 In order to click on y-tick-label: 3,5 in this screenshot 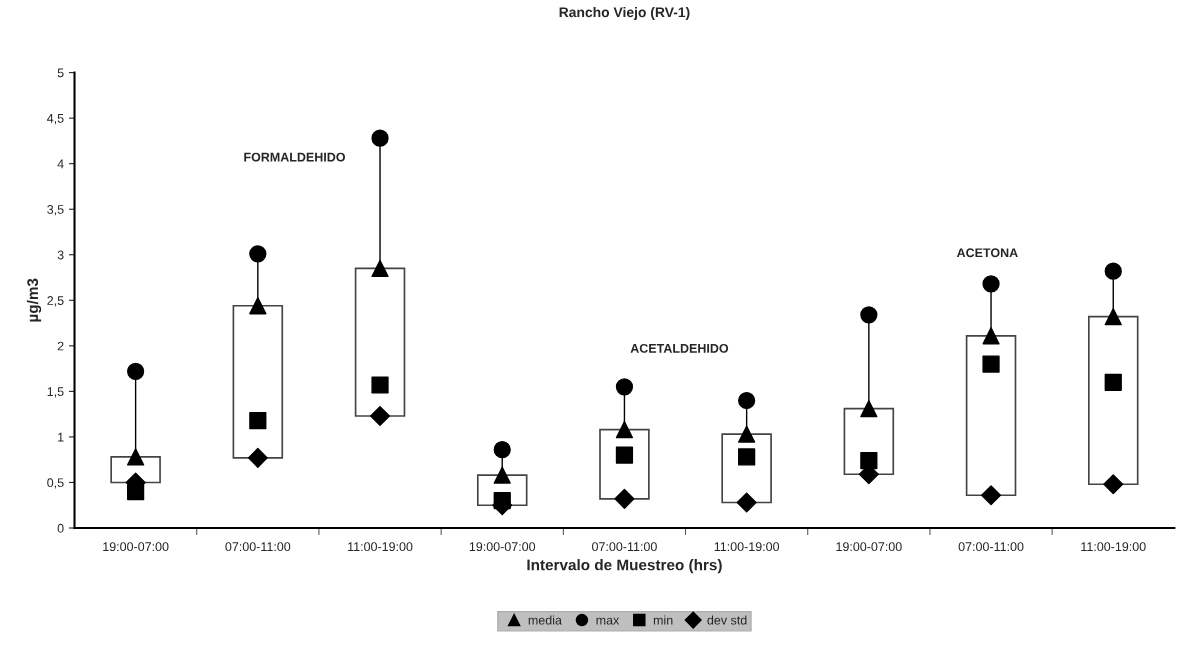, I will do `click(55, 210)`.